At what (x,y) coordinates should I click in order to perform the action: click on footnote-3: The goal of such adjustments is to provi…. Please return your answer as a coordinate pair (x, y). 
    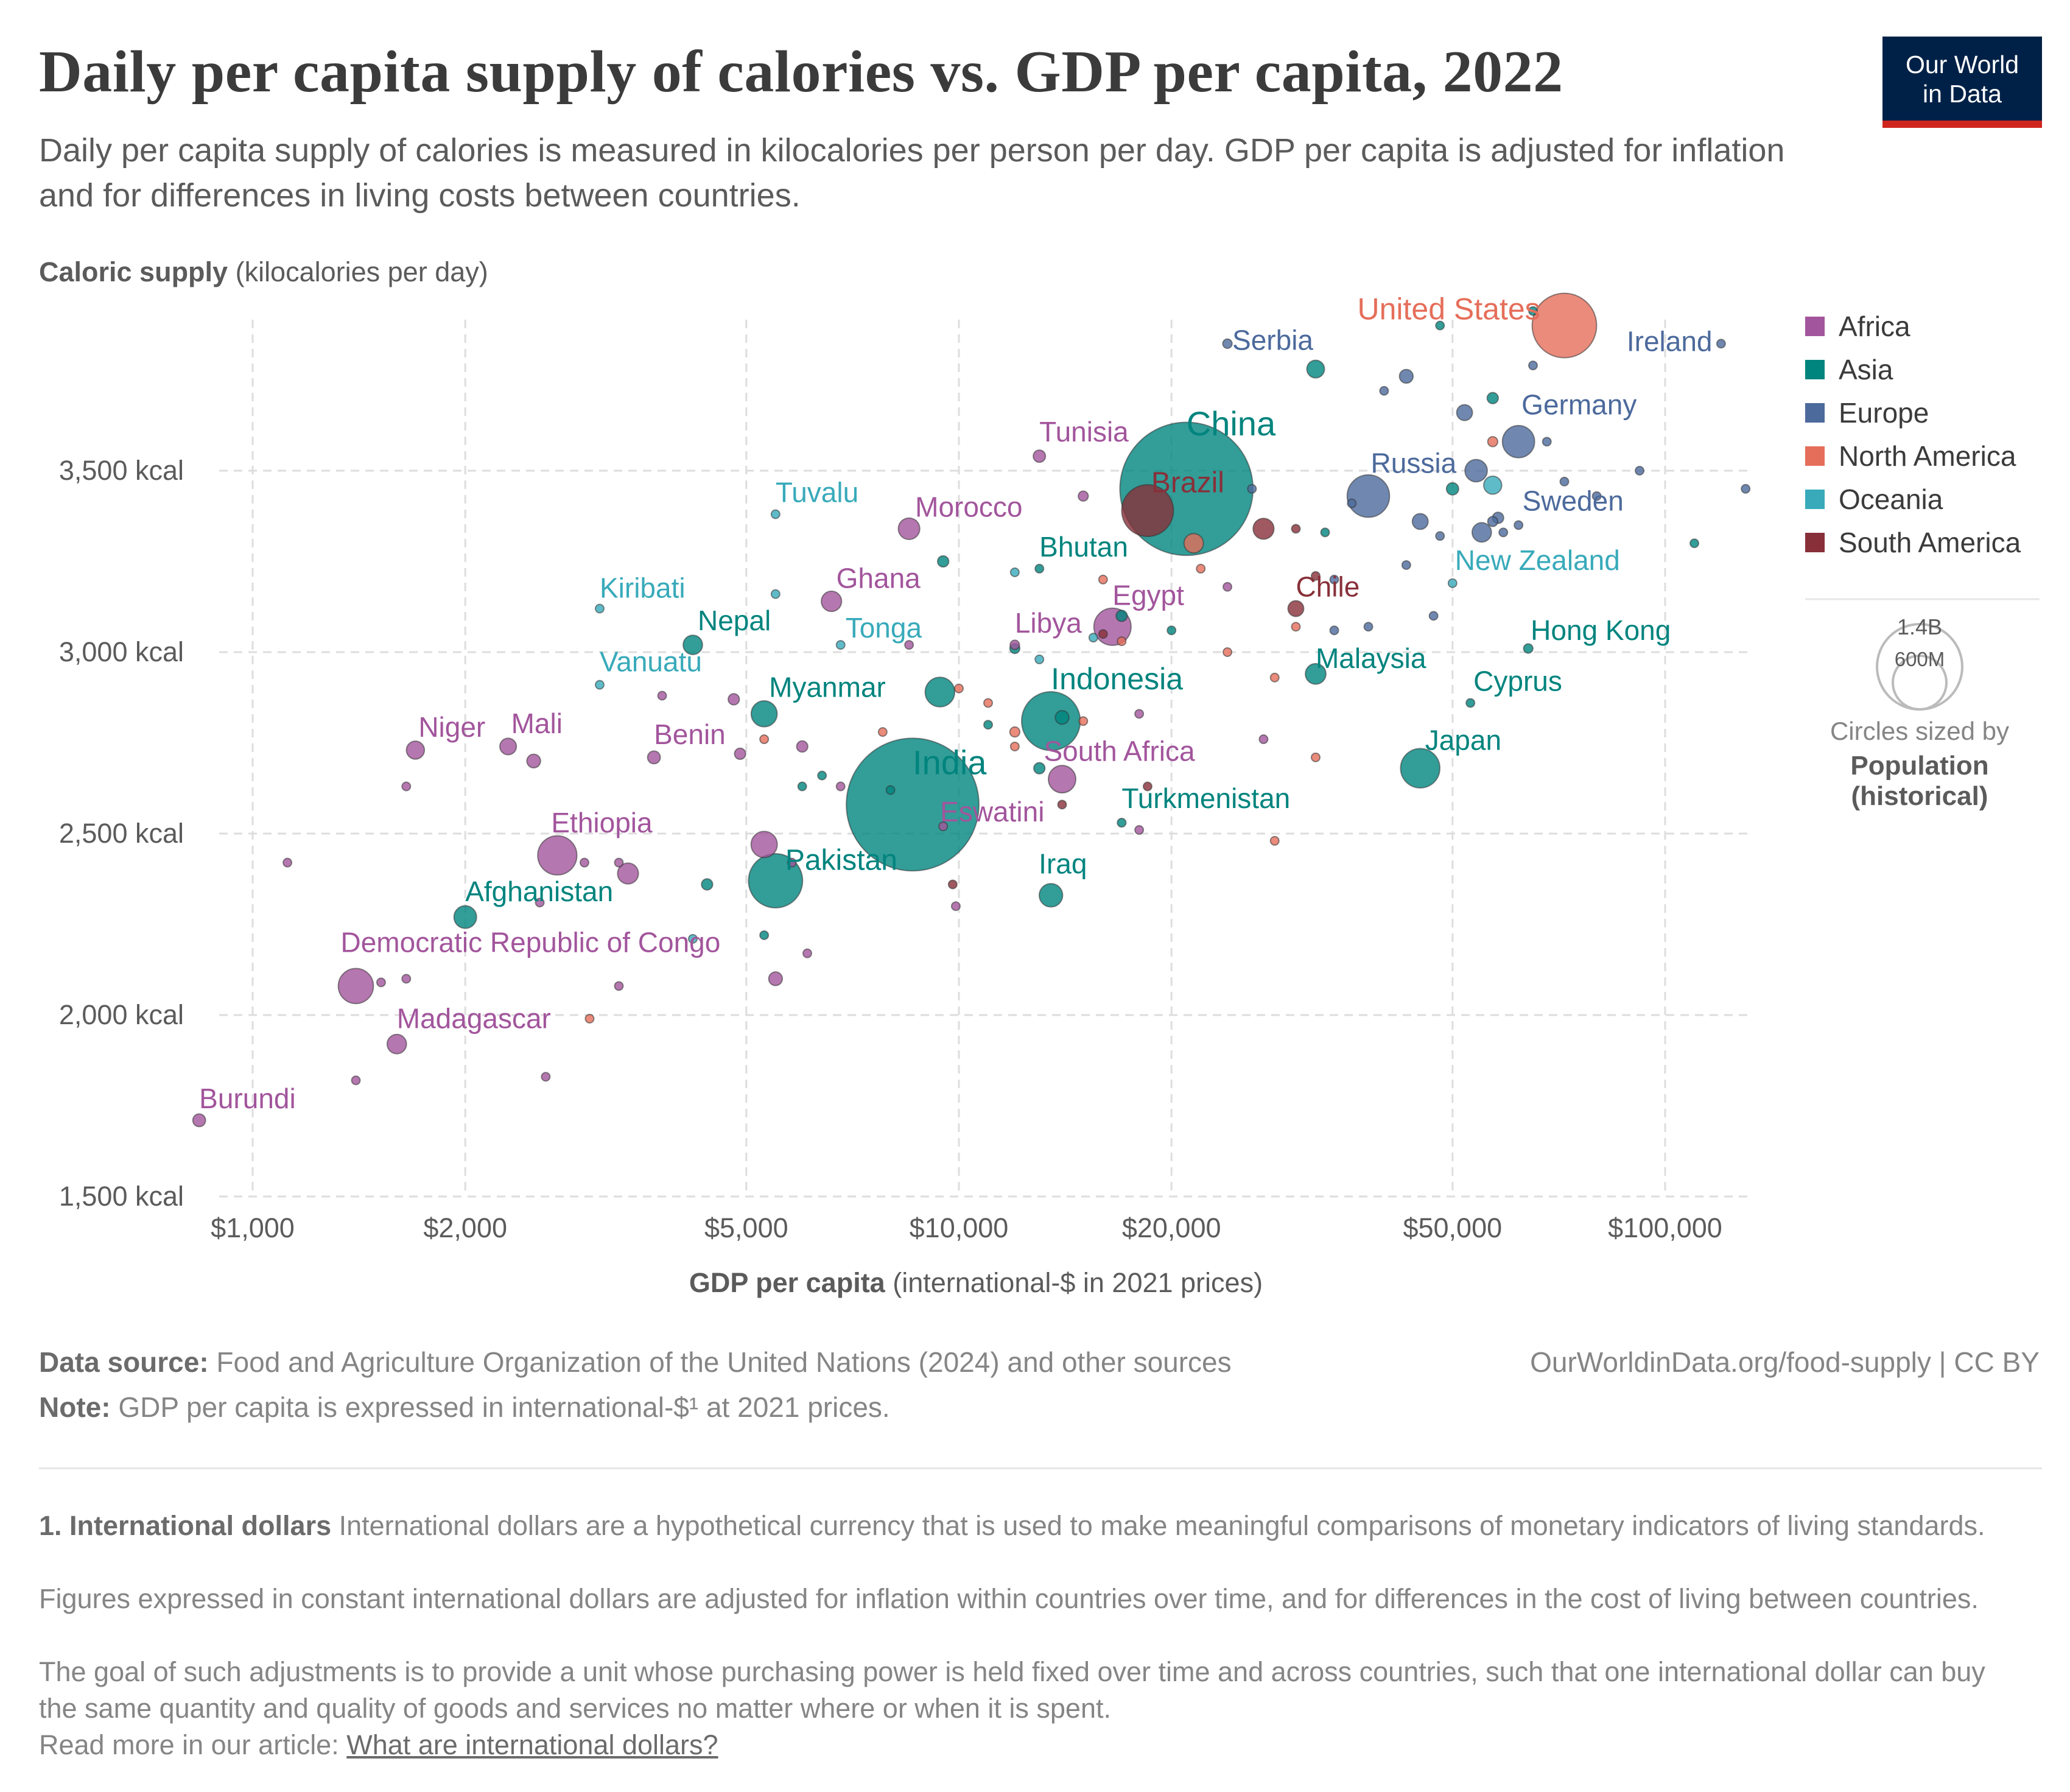
    Looking at the image, I should click on (1012, 1690).